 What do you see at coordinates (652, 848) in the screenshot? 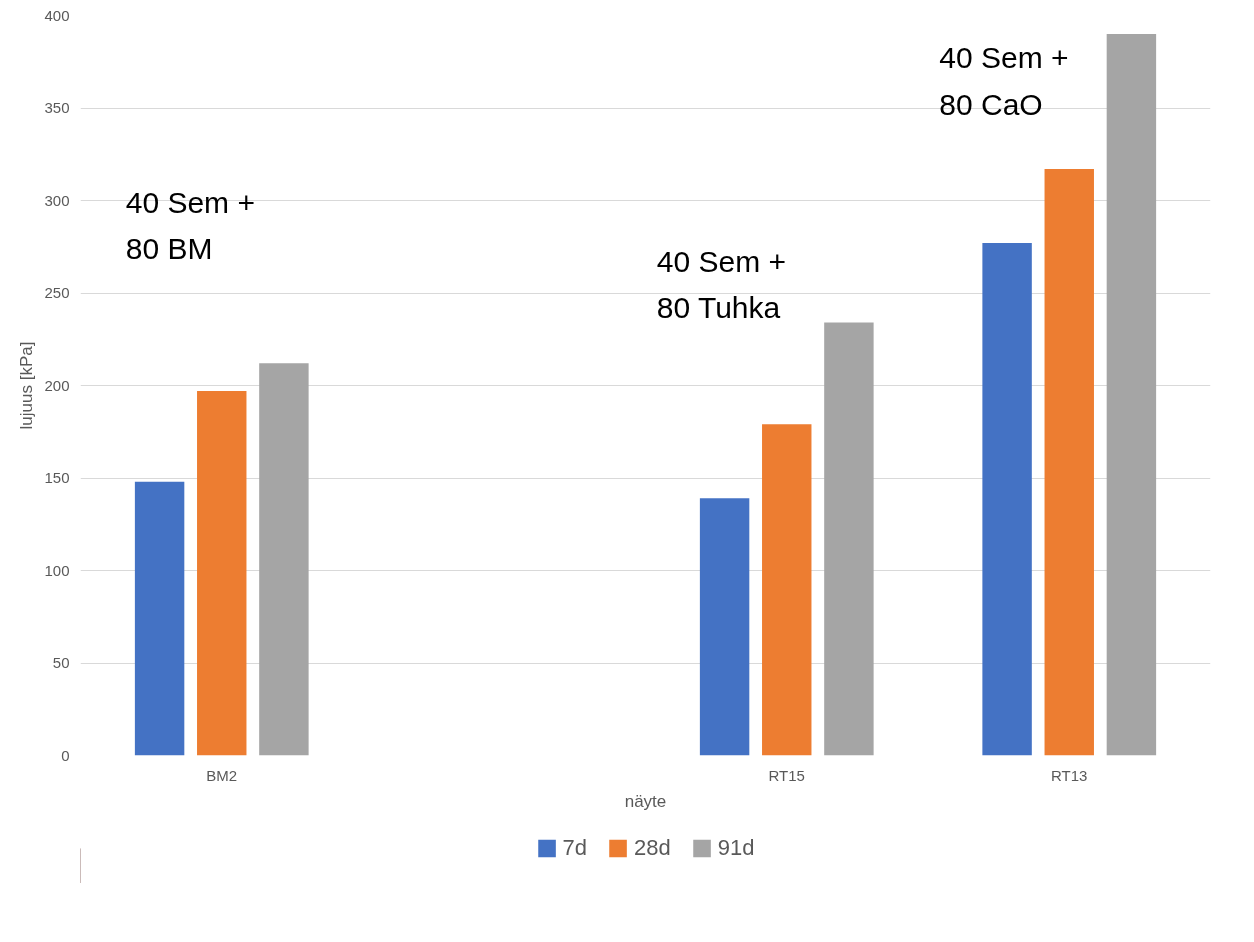
I see `legend-label: 28d` at bounding box center [652, 848].